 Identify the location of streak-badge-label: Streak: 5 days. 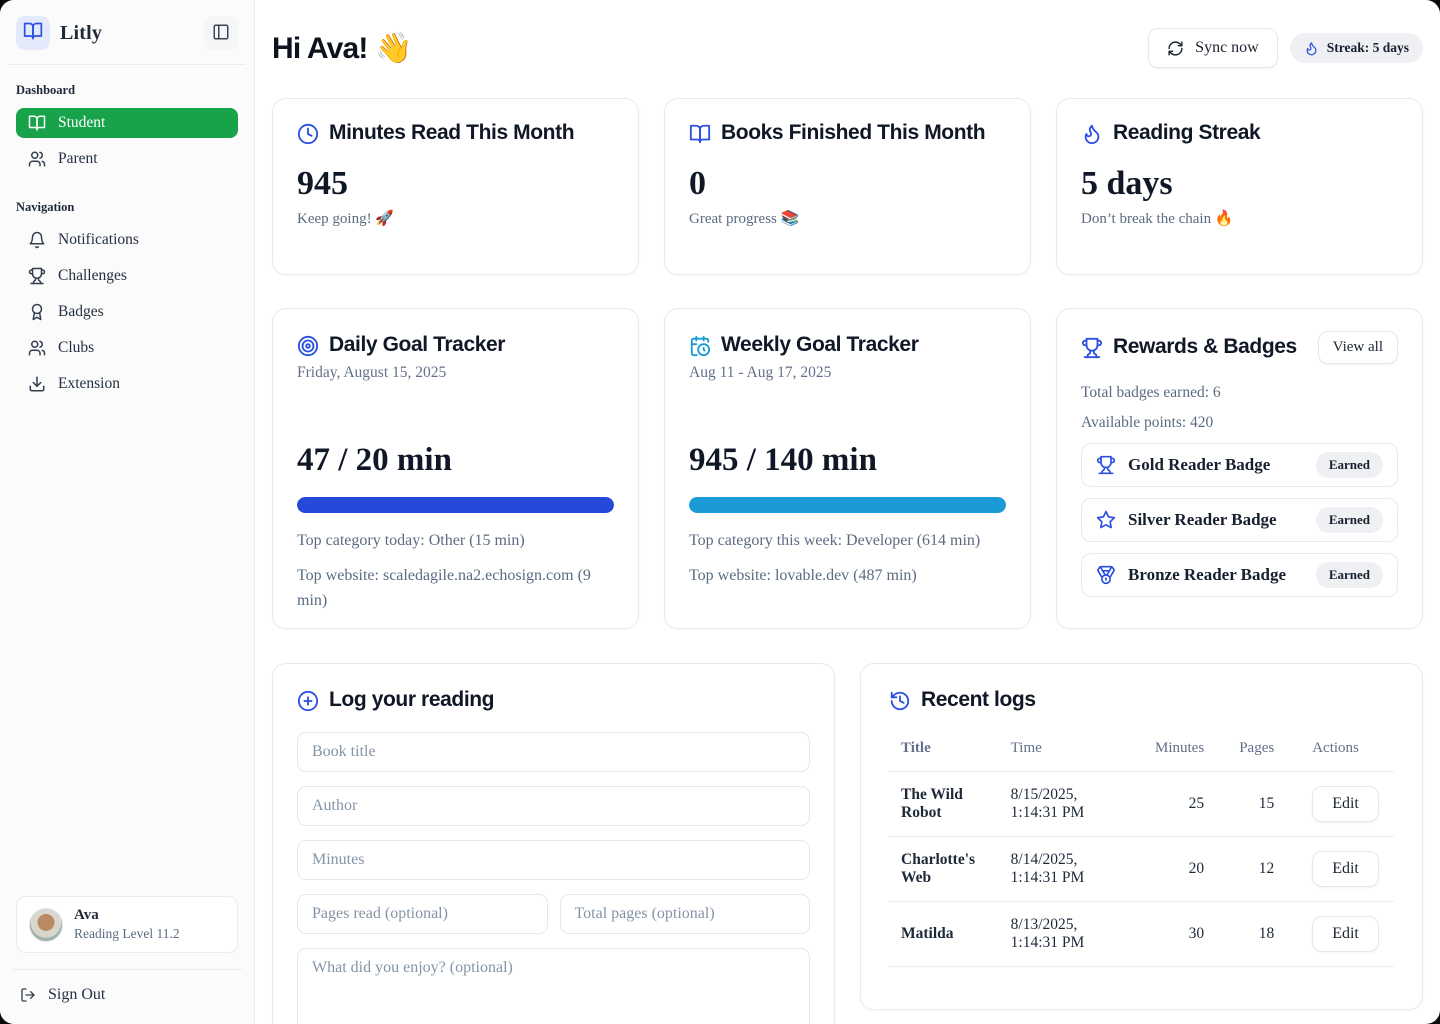
(1367, 47).